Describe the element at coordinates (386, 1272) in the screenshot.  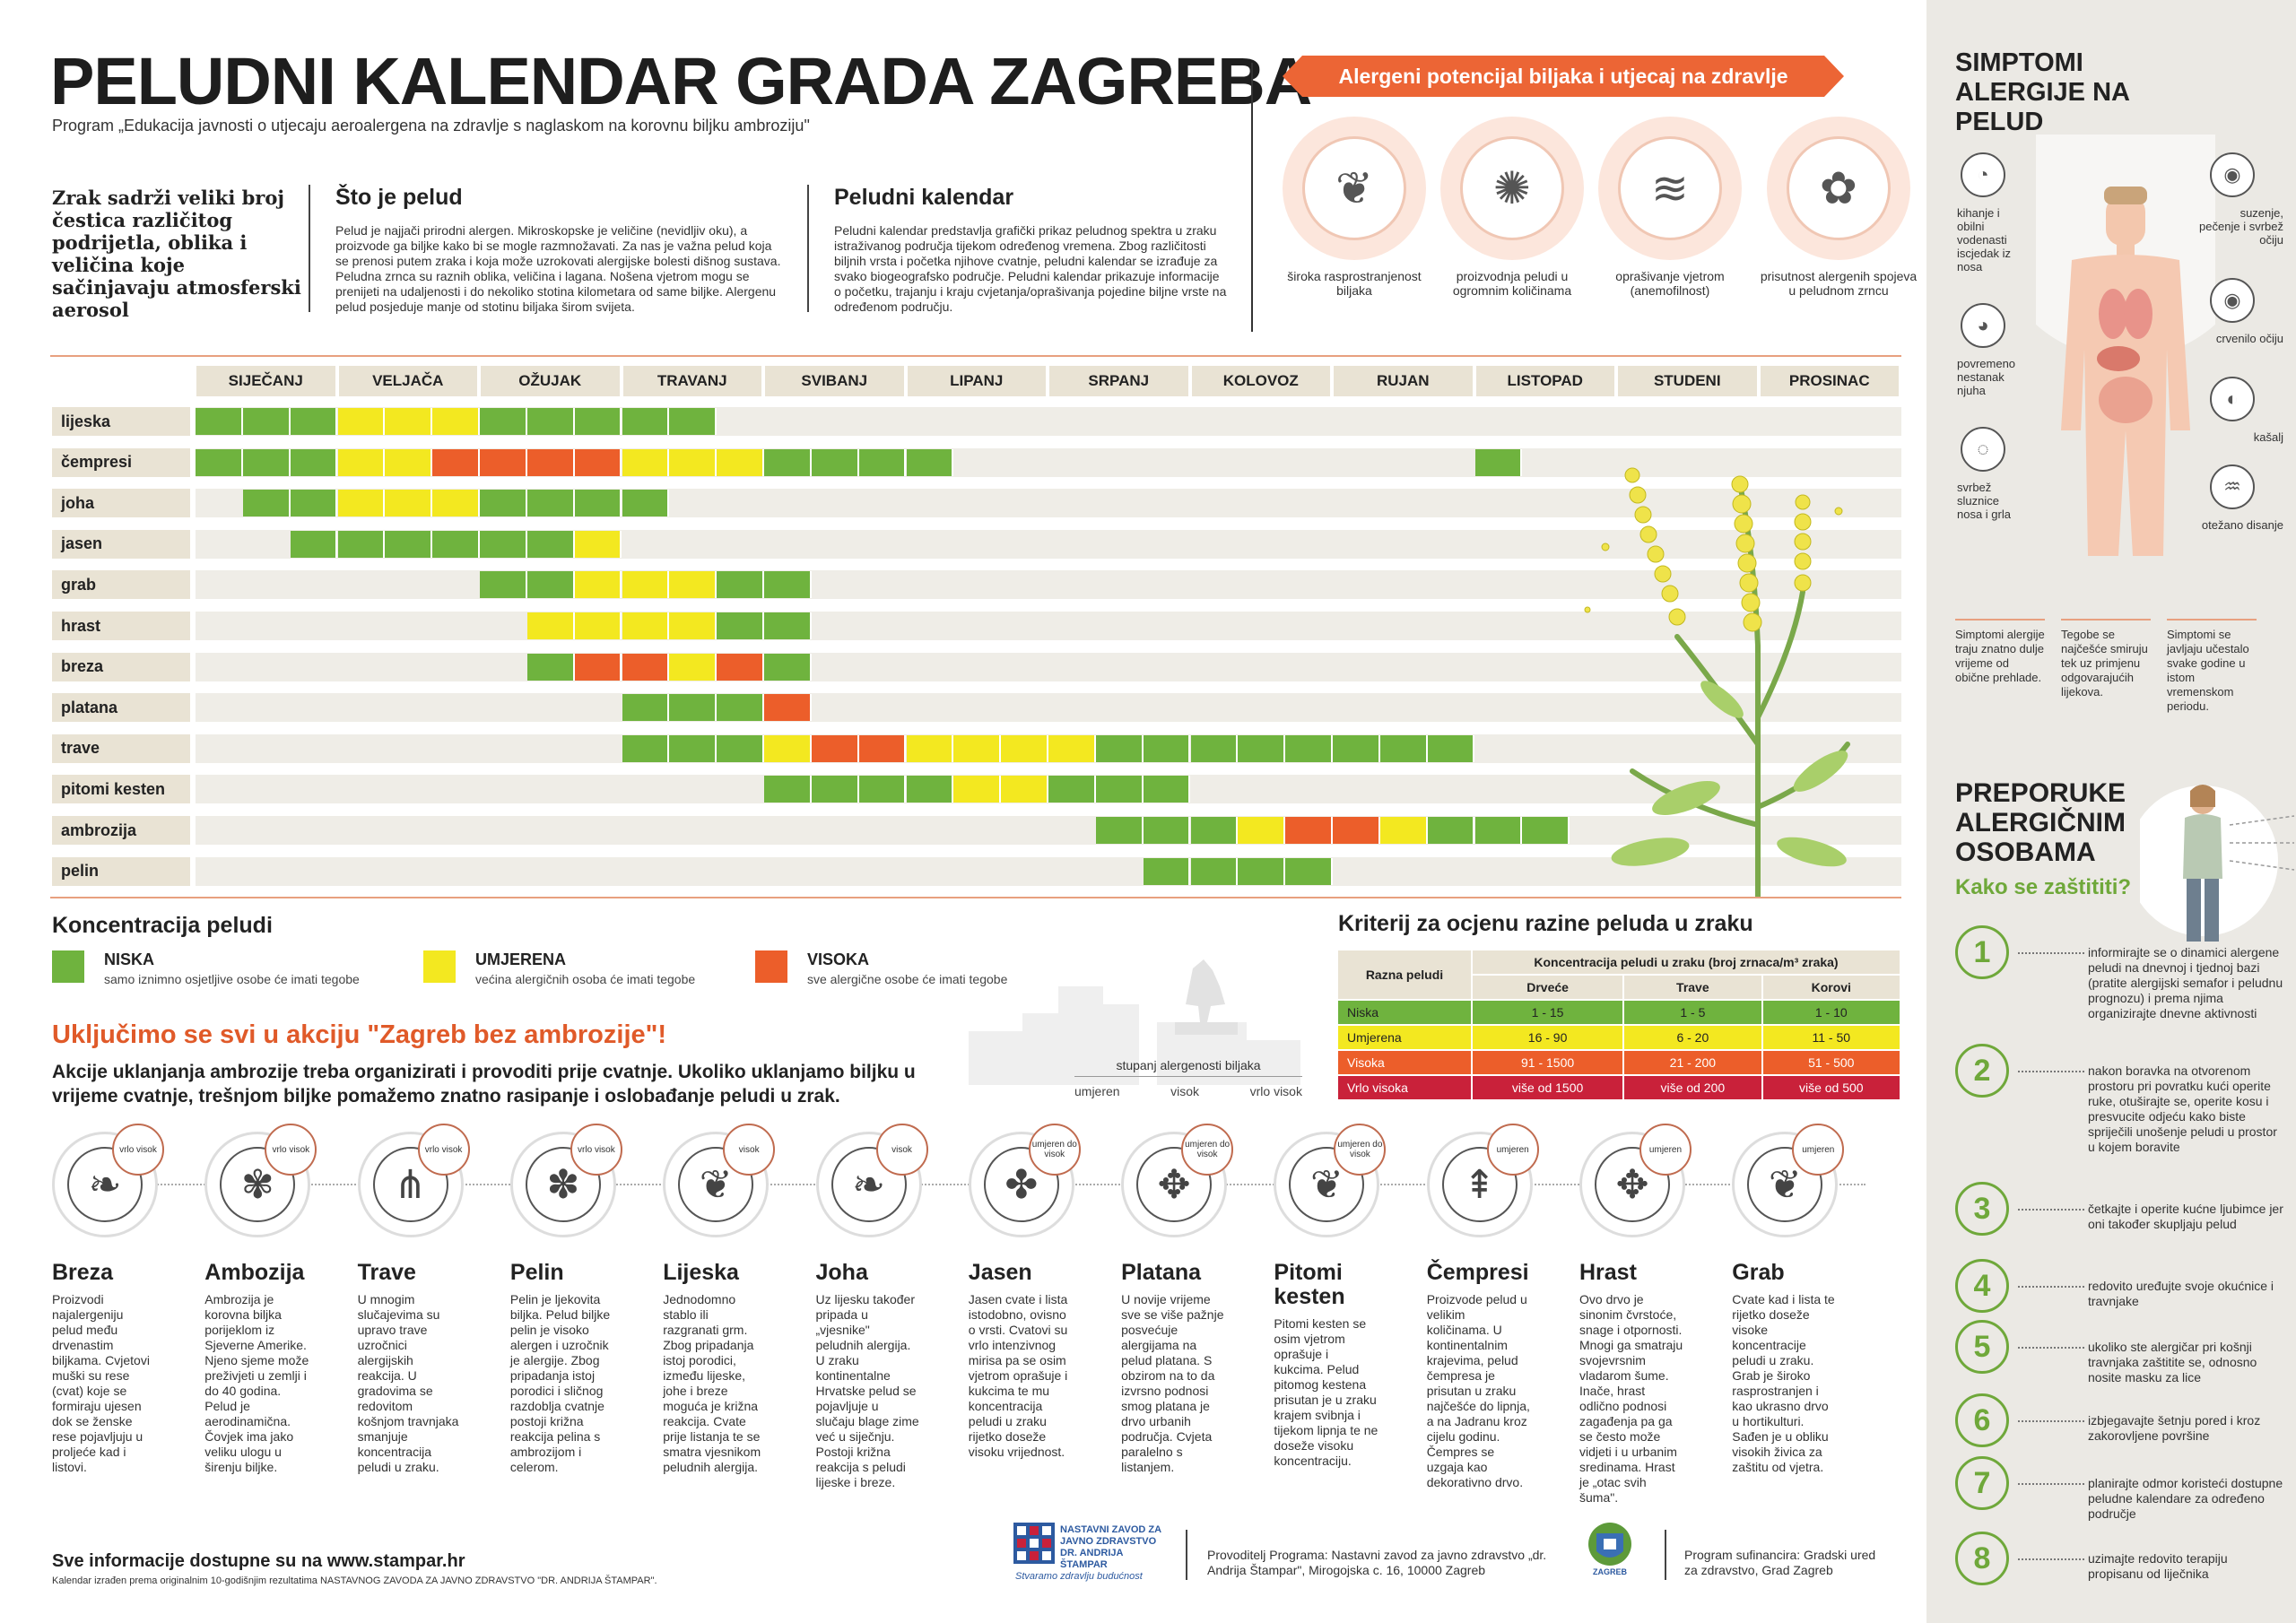
I see `plant-name: Trave` at that location.